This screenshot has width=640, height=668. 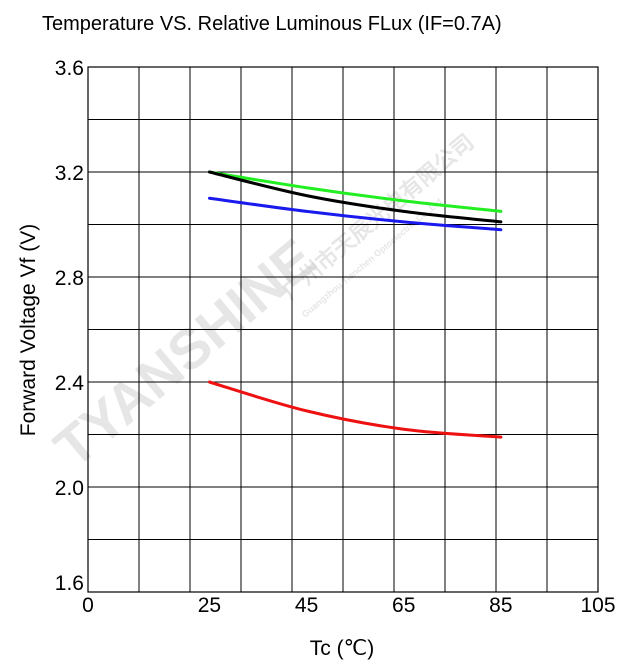 What do you see at coordinates (70, 383) in the screenshot?
I see `y-tick-label: 2.4` at bounding box center [70, 383].